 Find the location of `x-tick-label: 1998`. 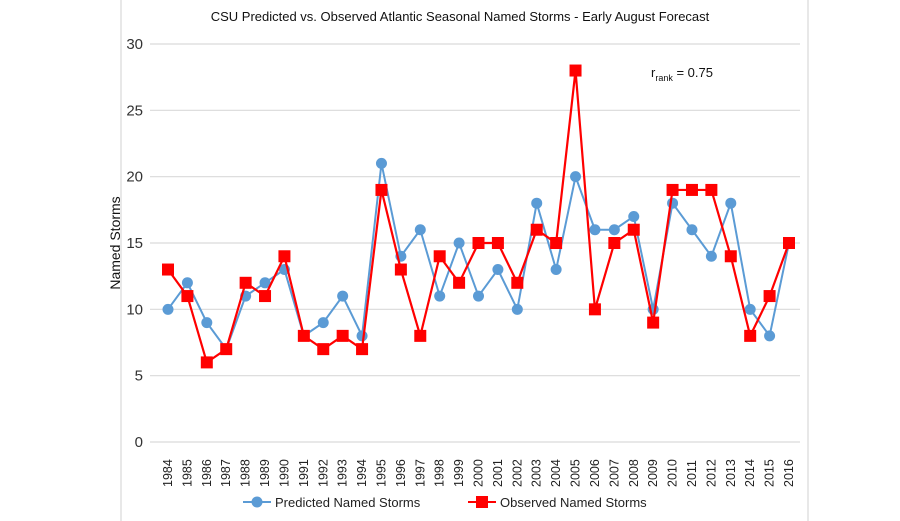

x-tick-label: 1998 is located at coordinates (440, 473).